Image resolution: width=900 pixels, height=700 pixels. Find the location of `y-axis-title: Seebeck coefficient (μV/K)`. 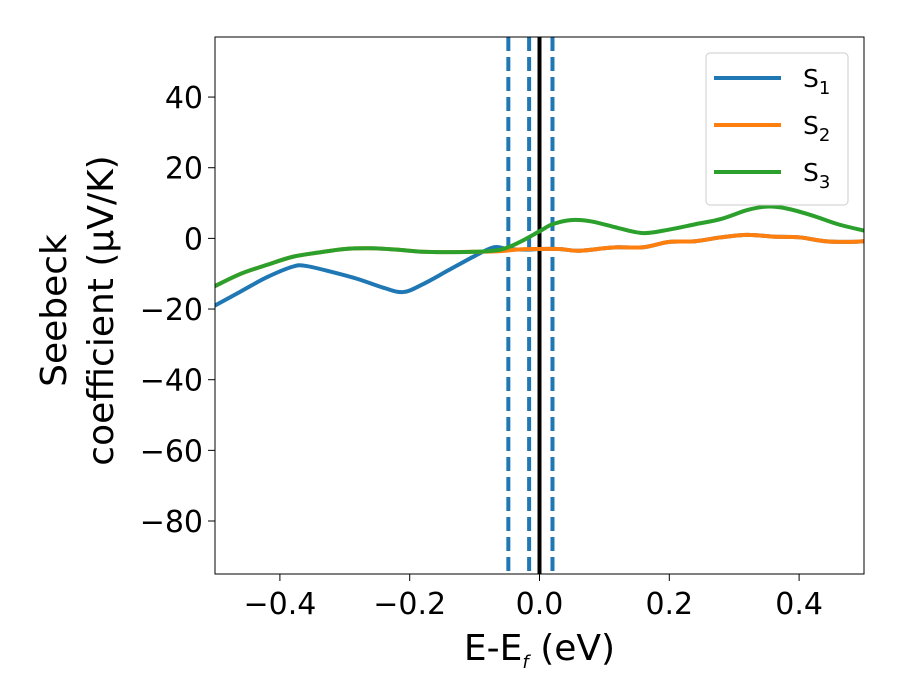

y-axis-title: Seebeck coefficient (μV/K) is located at coordinates (78, 310).